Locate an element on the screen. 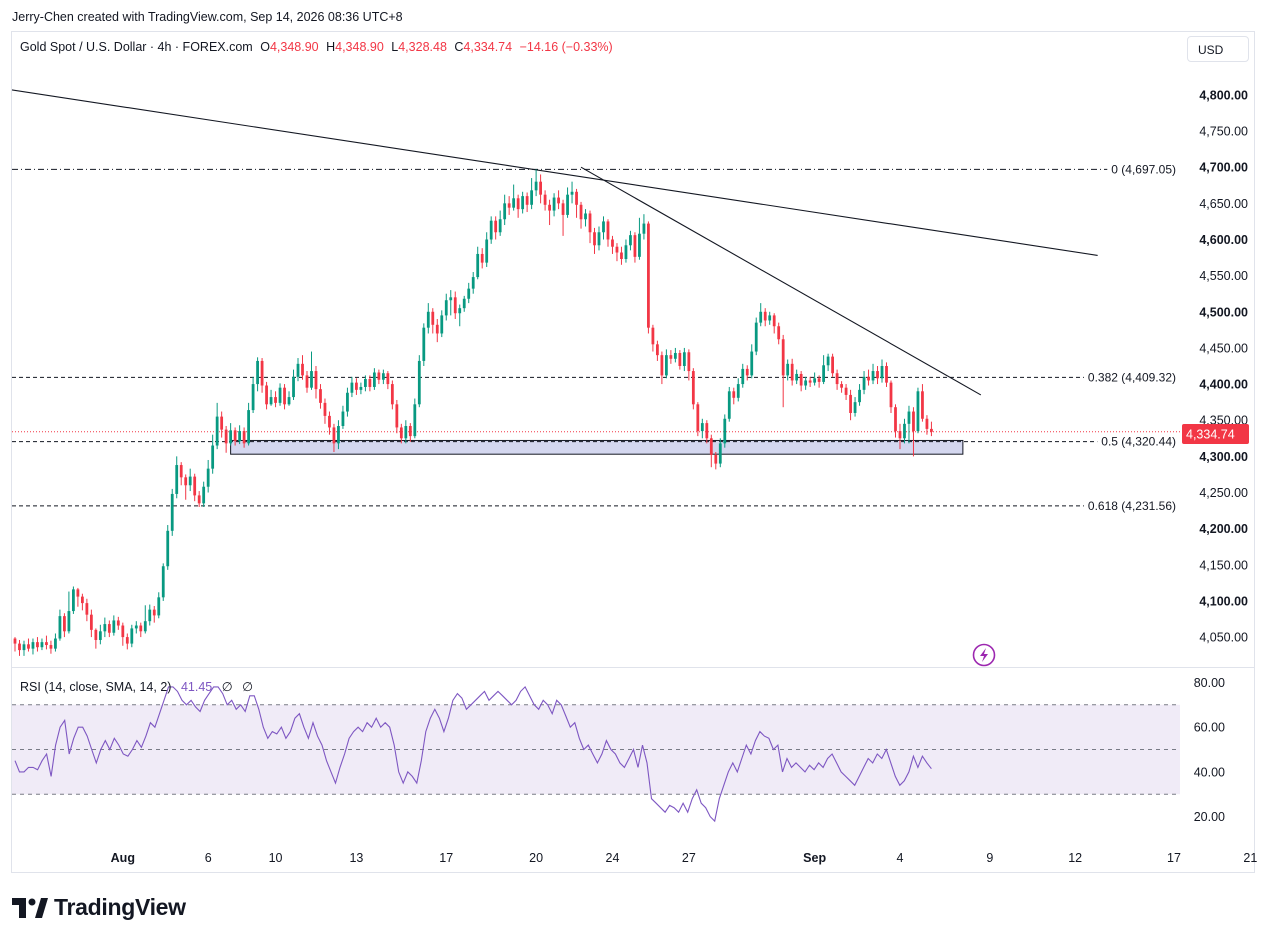 The height and width of the screenshot is (941, 1267). rsi-pane is located at coordinates (596, 754).